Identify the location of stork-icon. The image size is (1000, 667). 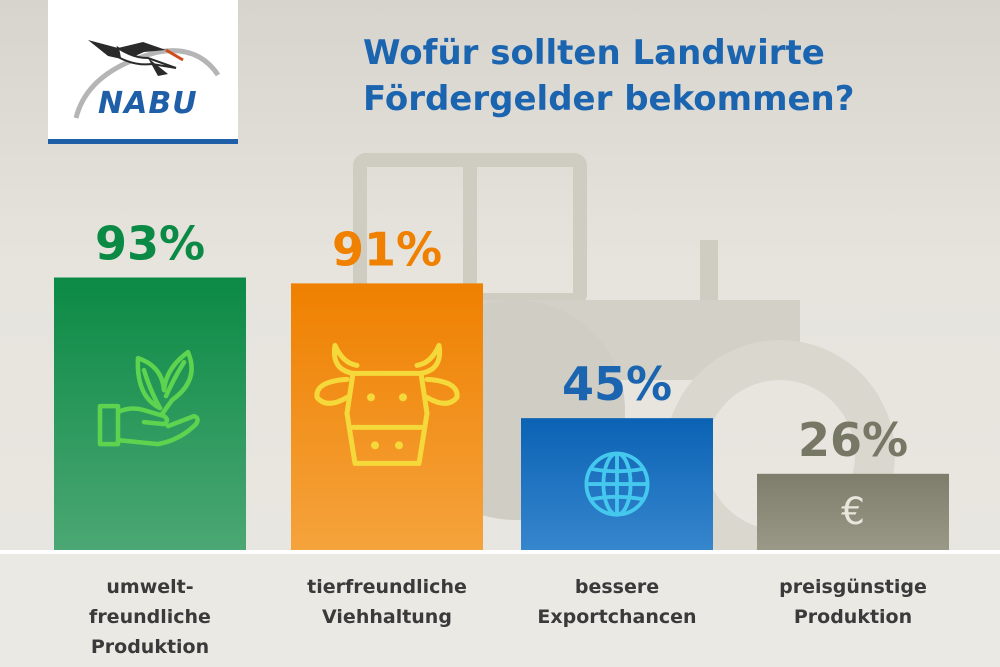
(147, 79).